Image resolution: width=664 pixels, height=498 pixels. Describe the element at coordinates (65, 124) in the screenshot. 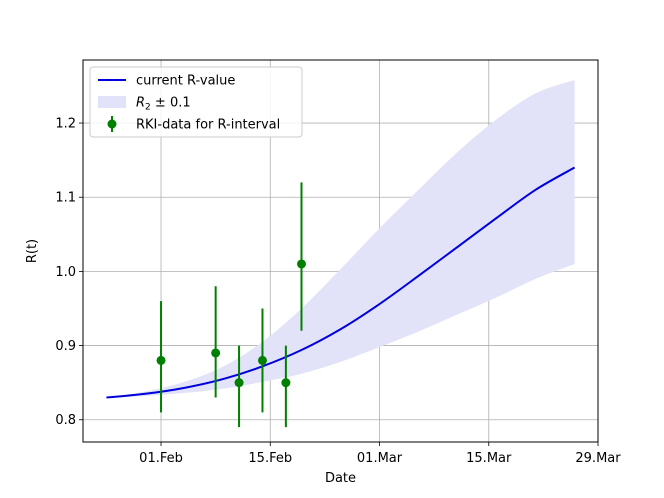

I see `y-tick-label: 1.2` at that location.